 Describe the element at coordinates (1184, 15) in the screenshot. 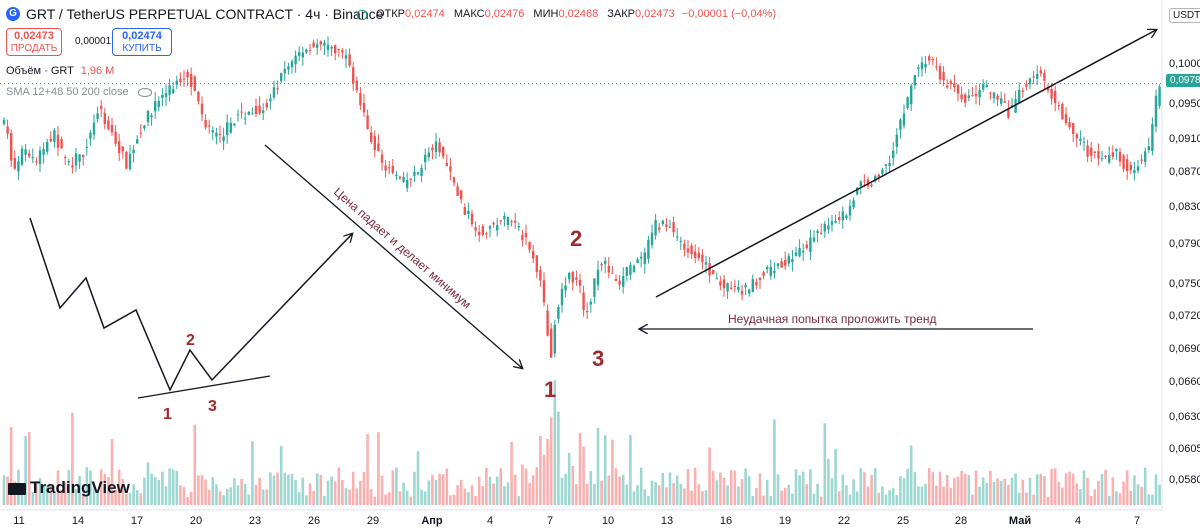

I see `currency-label: USDT` at that location.